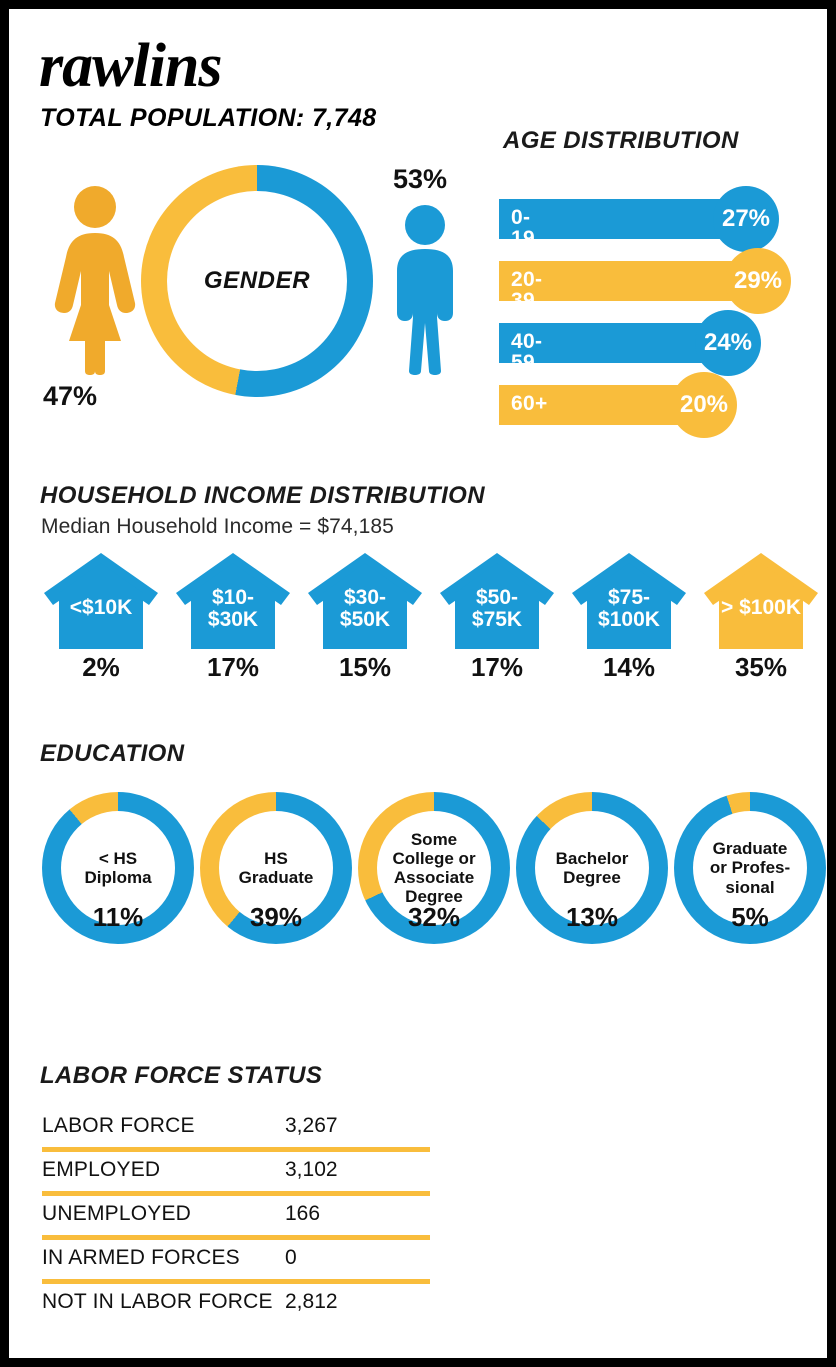 This screenshot has width=836, height=1367. I want to click on income-percentage: 15%, so click(365, 667).